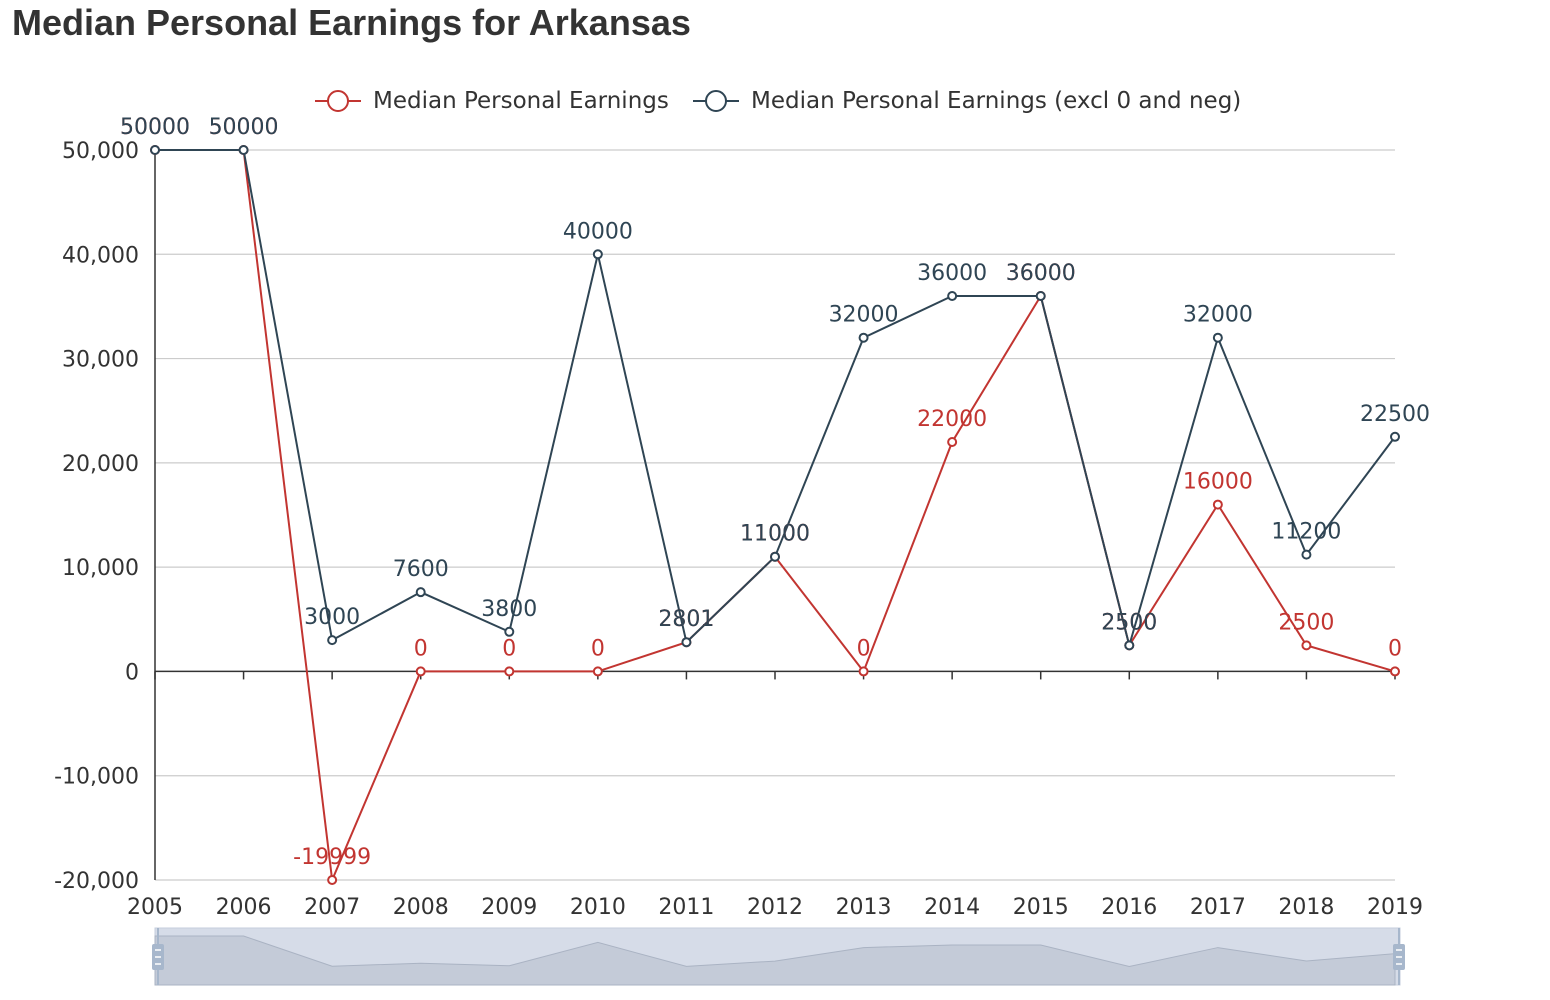 Image resolution: width=1550 pixels, height=1000 pixels. What do you see at coordinates (1218, 482) in the screenshot?
I see `data-label: 16000` at bounding box center [1218, 482].